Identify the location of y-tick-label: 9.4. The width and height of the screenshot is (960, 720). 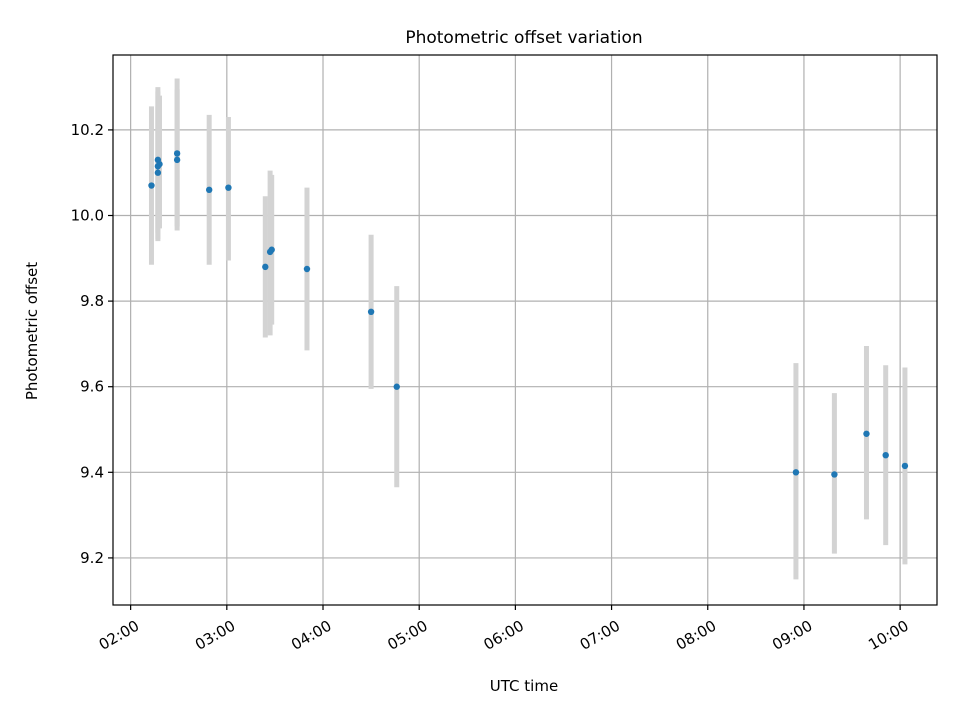
(92, 472).